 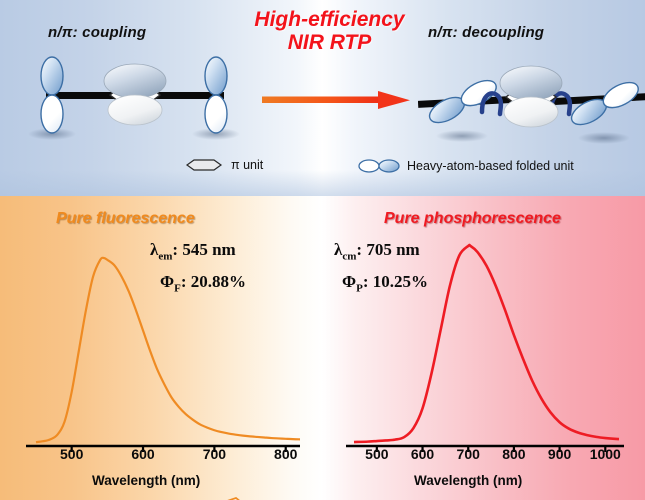 I want to click on phi-value: : 10.25%, so click(x=395, y=281).